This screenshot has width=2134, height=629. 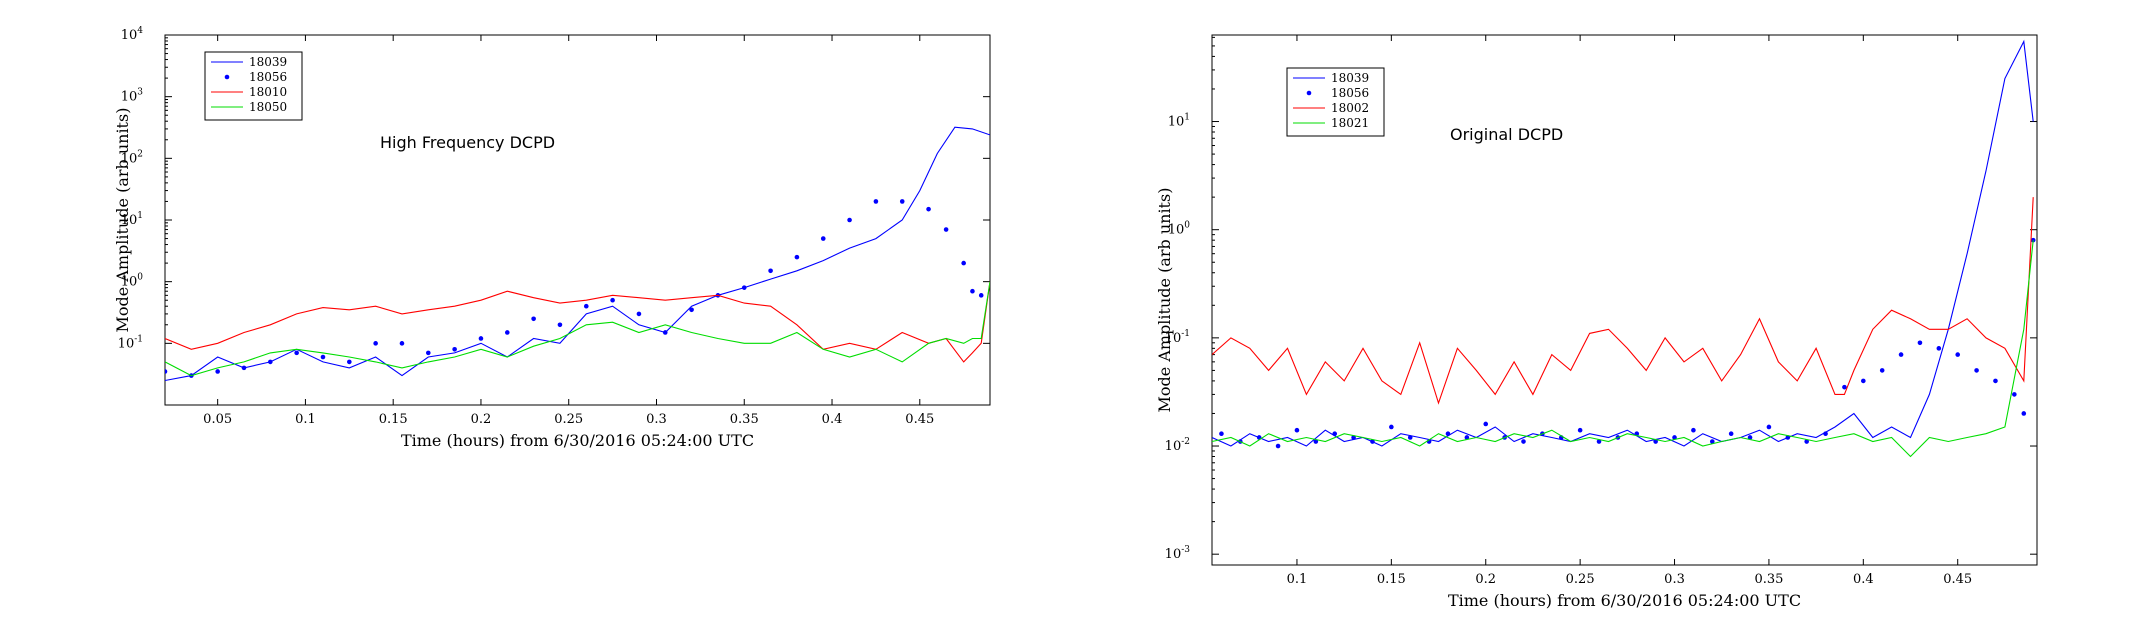 What do you see at coordinates (1350, 93) in the screenshot?
I see `legend-entry-18056: 18056` at bounding box center [1350, 93].